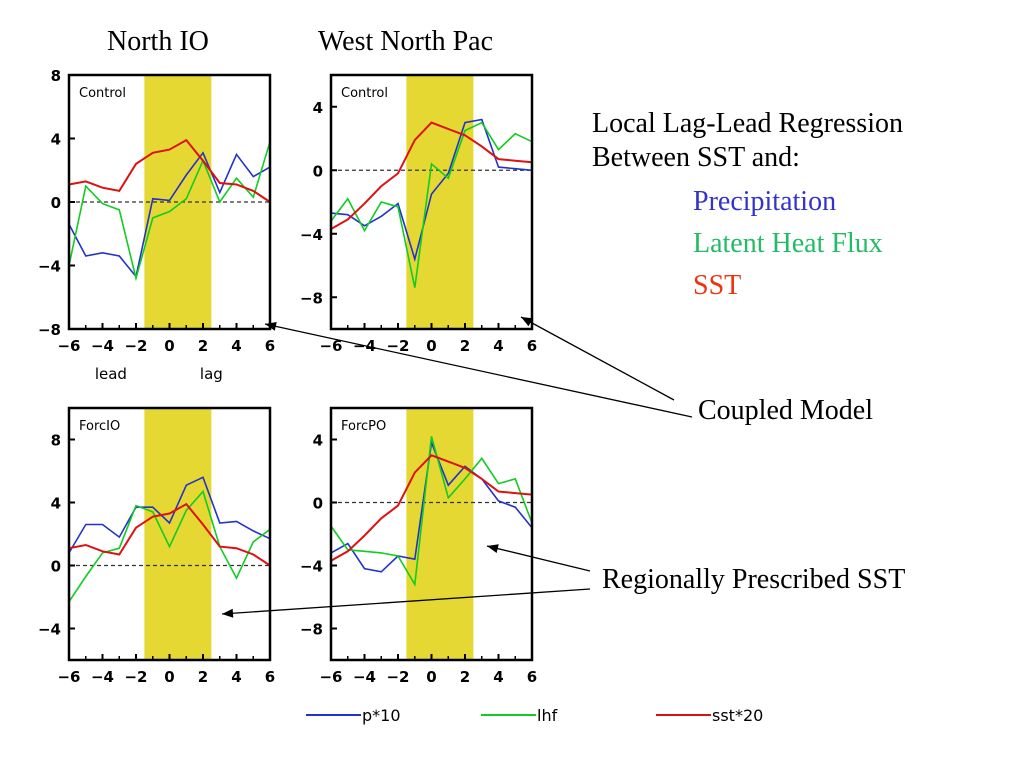  I want to click on panel-label: ForcIO, so click(99, 426).